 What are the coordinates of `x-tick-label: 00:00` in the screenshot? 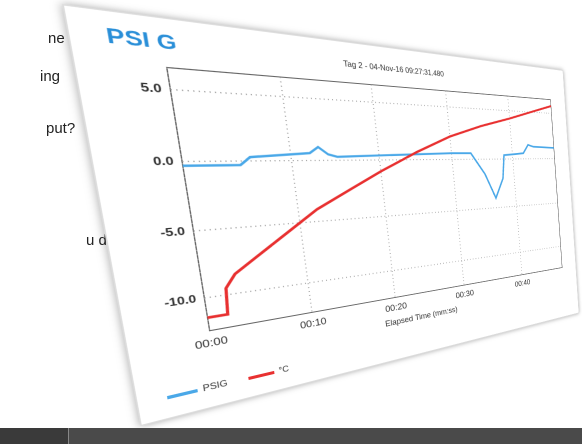 It's located at (211, 343).